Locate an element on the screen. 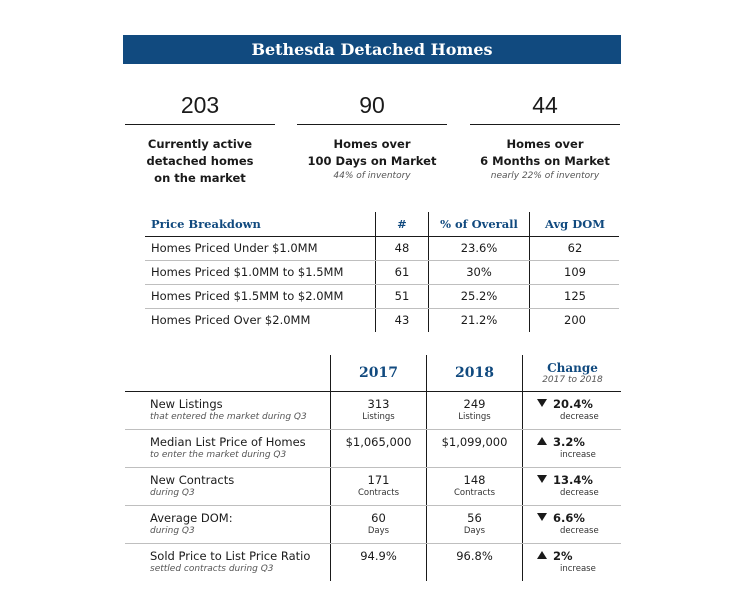 This screenshot has width=744, height=600. table-row: Homes Priced Over $2.0MM 43 21.2% 200 is located at coordinates (382, 320).